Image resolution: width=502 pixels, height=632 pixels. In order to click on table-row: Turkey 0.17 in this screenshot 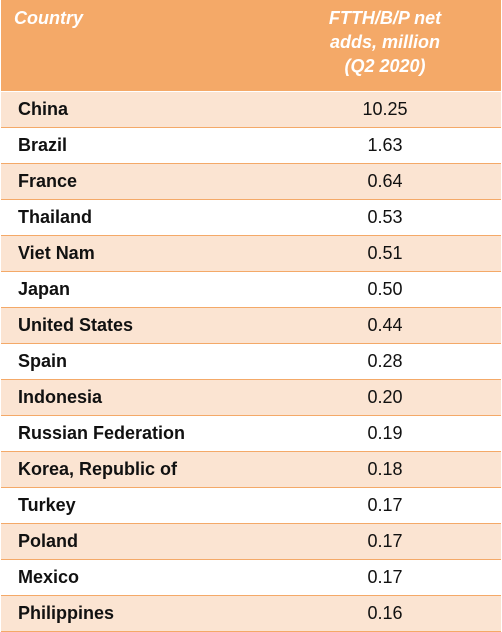, I will do `click(251, 505)`.